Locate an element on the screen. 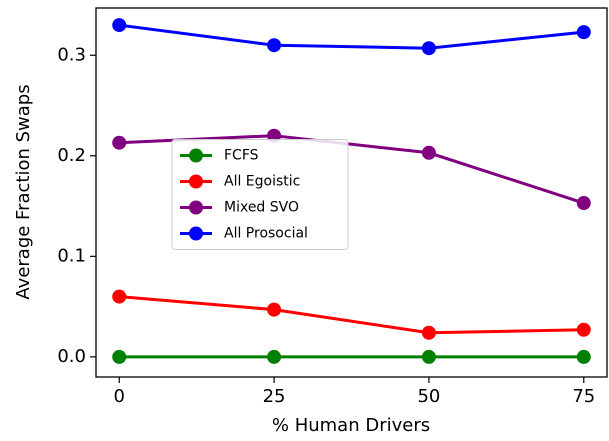 The width and height of the screenshot is (609, 441). y-tick-label: 0.2 is located at coordinates (71, 155).